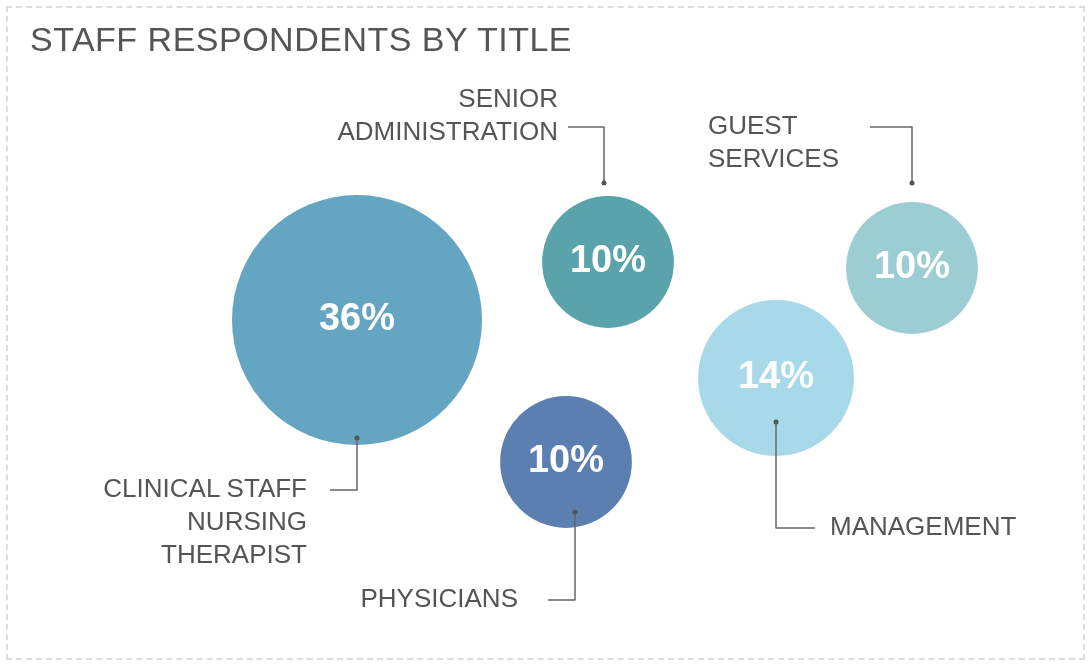 Image resolution: width=1091 pixels, height=666 pixels. I want to click on text: STAFF RESPONDENTS BY TITLE, so click(301, 39).